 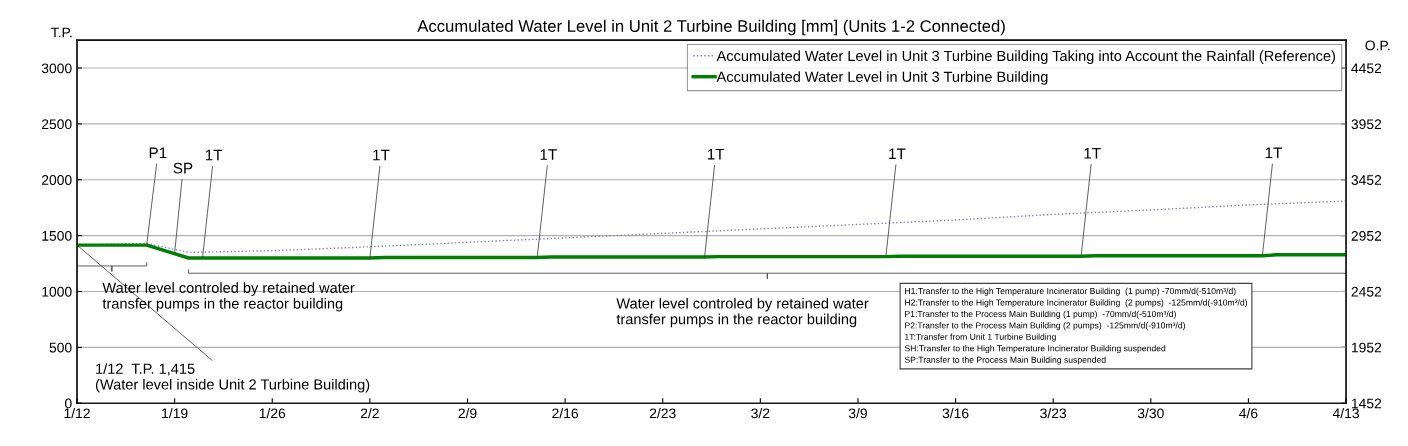 I want to click on y2-axis-title: O.P., so click(x=1377, y=45).